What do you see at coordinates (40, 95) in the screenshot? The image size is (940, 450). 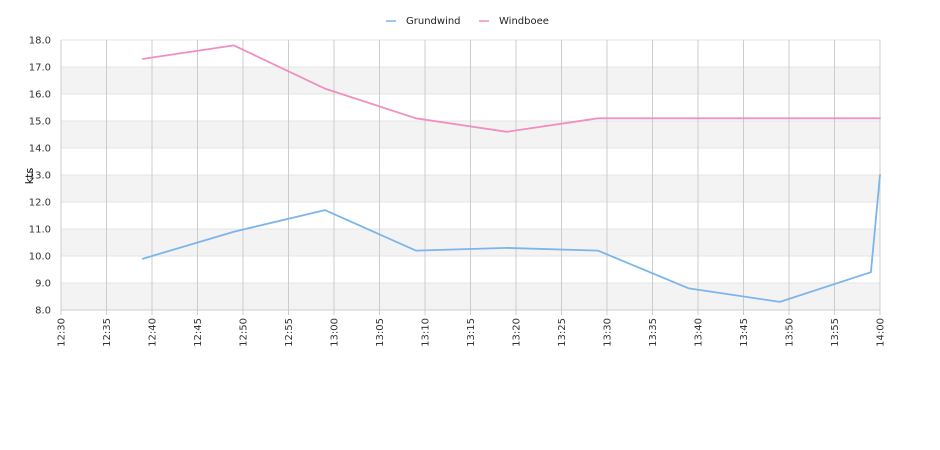 I see `y-tick-label: 16.0` at bounding box center [40, 95].